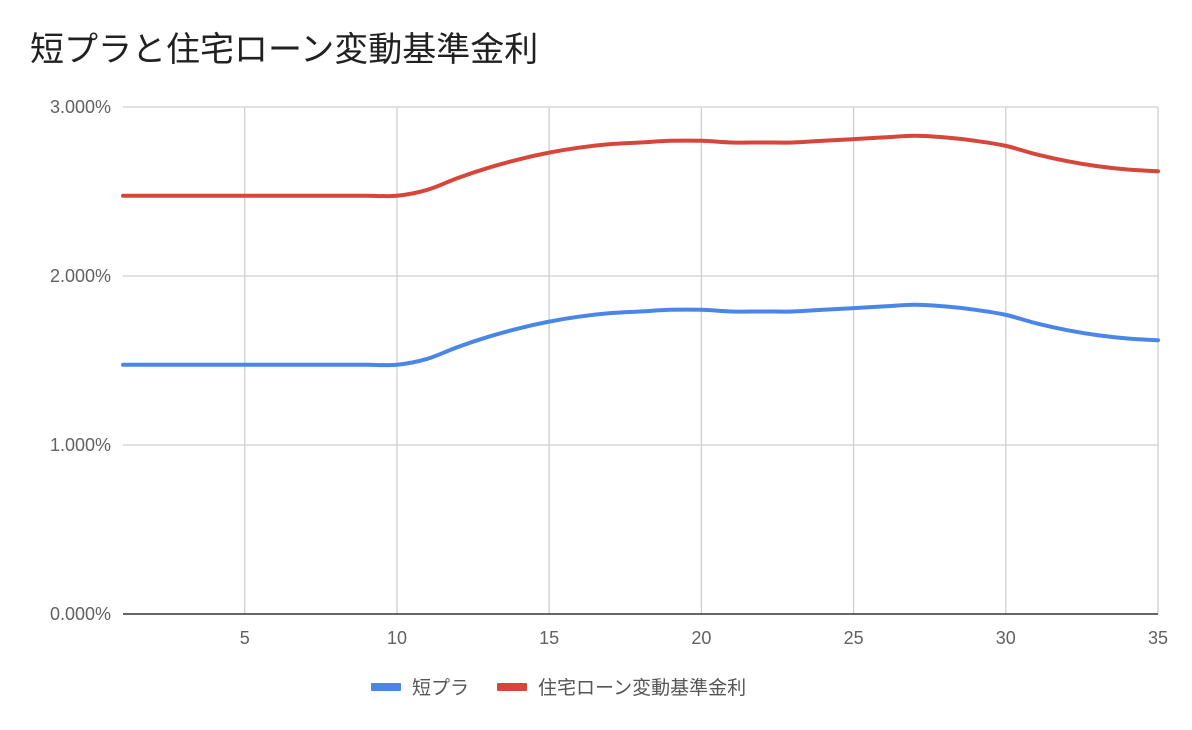 This screenshot has width=1192, height=730. What do you see at coordinates (642, 688) in the screenshot?
I see `legend-label: 住宅ローン変動基準金利` at bounding box center [642, 688].